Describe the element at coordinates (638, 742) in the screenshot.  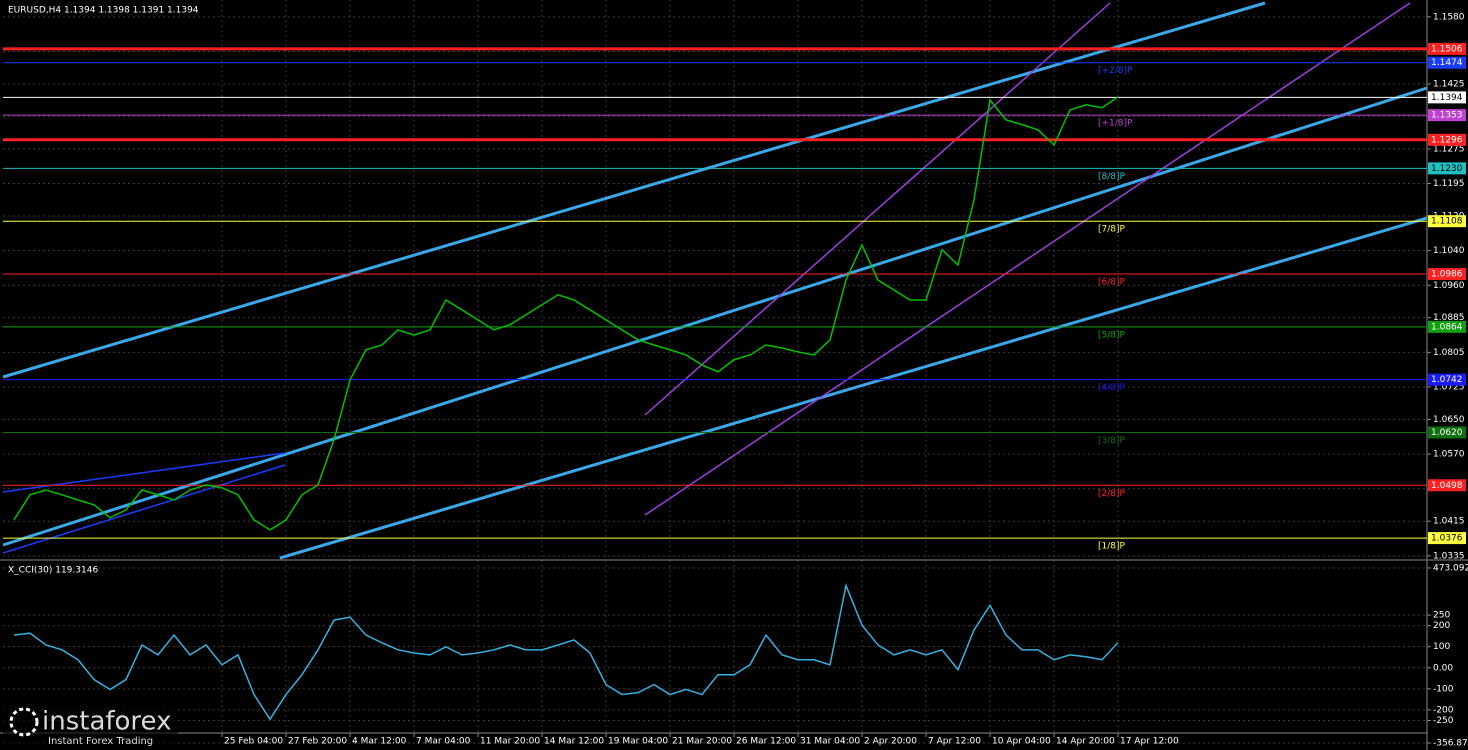
I see `x-tick-label: 19 Mar 04:00` at that location.